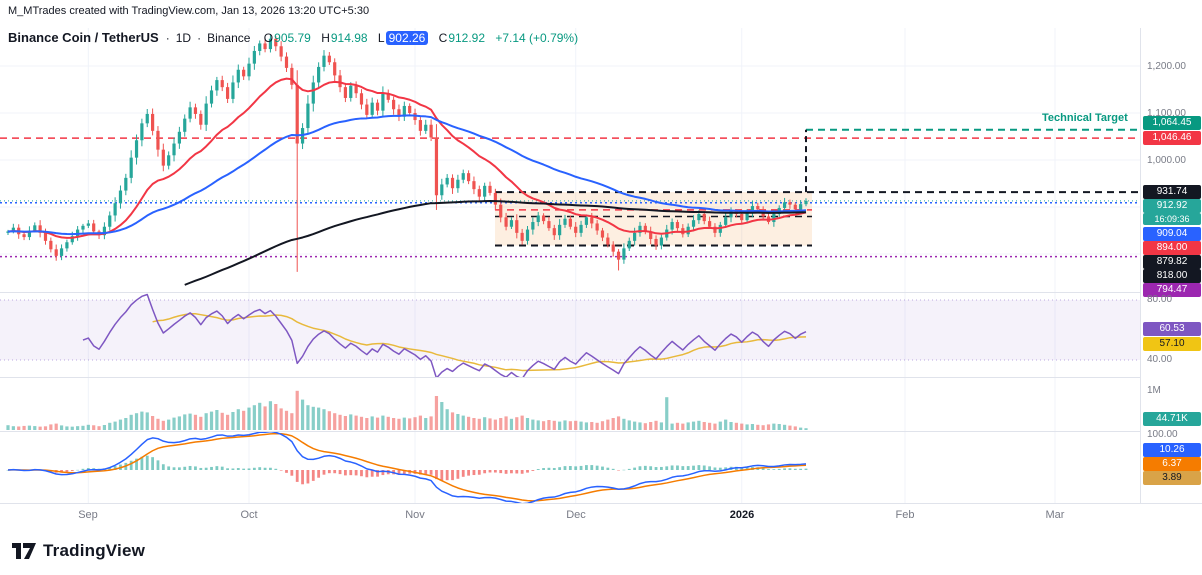 Image resolution: width=1202 pixels, height=575 pixels. I want to click on ohlc-high-label: H, so click(325, 38).